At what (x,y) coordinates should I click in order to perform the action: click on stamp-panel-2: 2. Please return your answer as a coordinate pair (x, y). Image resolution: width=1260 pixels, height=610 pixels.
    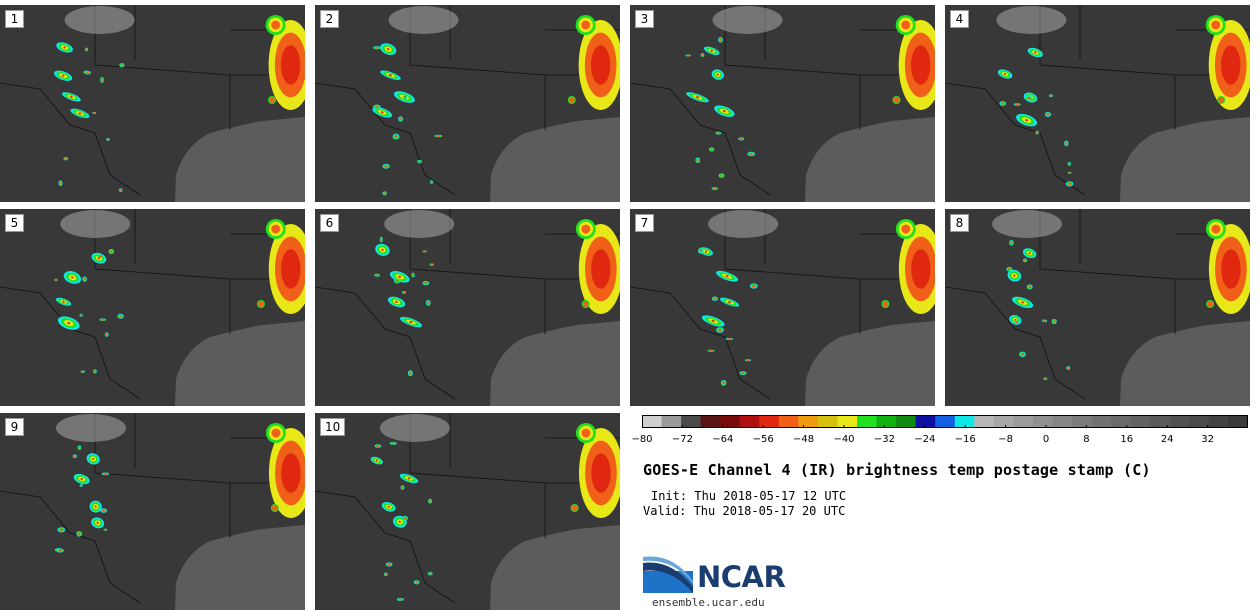
    Looking at the image, I should click on (467, 103).